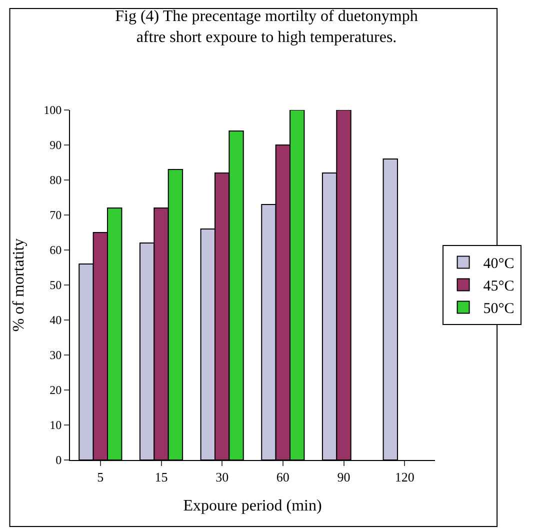 The image size is (533, 530). What do you see at coordinates (100, 477) in the screenshot?
I see `x-tick-label: 5` at bounding box center [100, 477].